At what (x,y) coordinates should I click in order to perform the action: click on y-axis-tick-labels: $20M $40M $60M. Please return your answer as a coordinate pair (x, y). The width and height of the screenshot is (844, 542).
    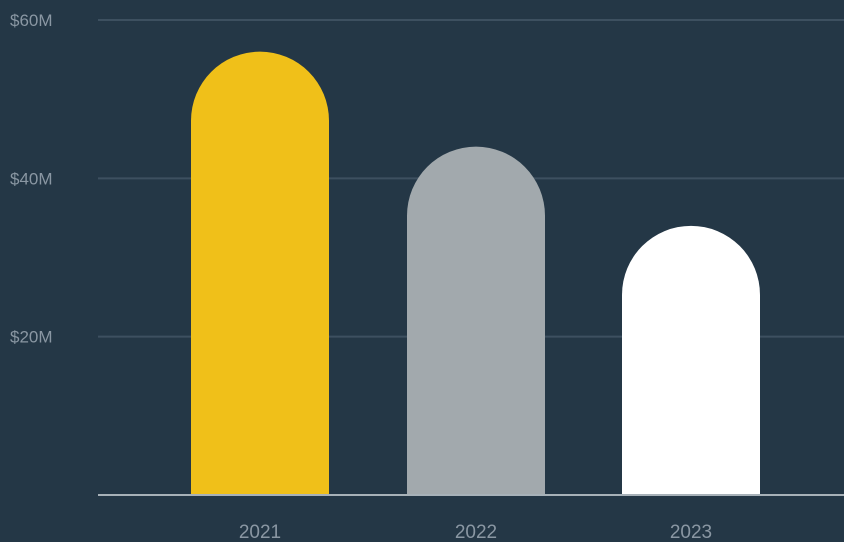
    Looking at the image, I should click on (31, 179).